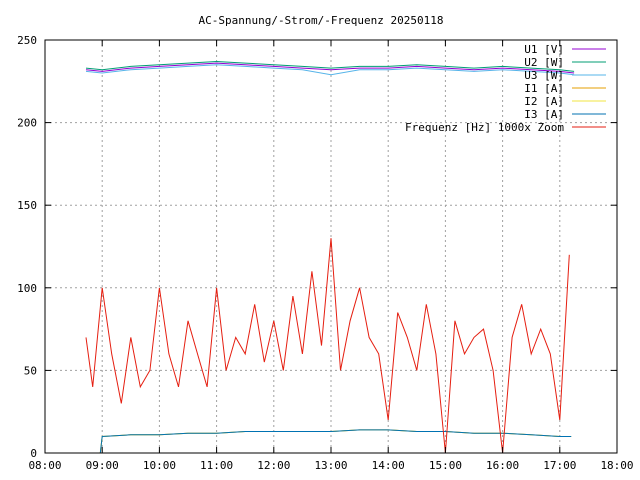 The height and width of the screenshot is (480, 640). What do you see at coordinates (544, 49) in the screenshot?
I see `legend-label: U1 [V]` at bounding box center [544, 49].